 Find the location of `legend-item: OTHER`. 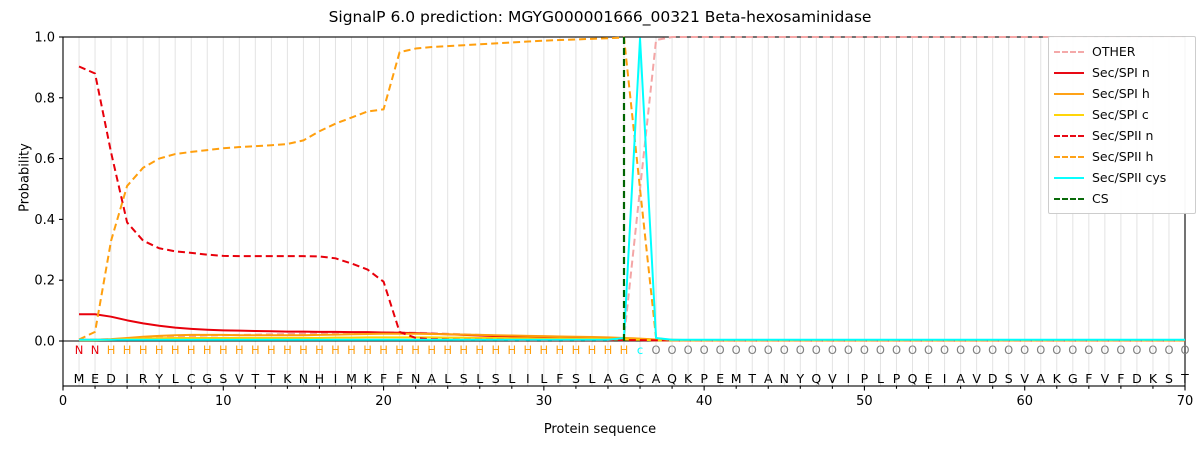

legend-item: OTHER is located at coordinates (1122, 51).